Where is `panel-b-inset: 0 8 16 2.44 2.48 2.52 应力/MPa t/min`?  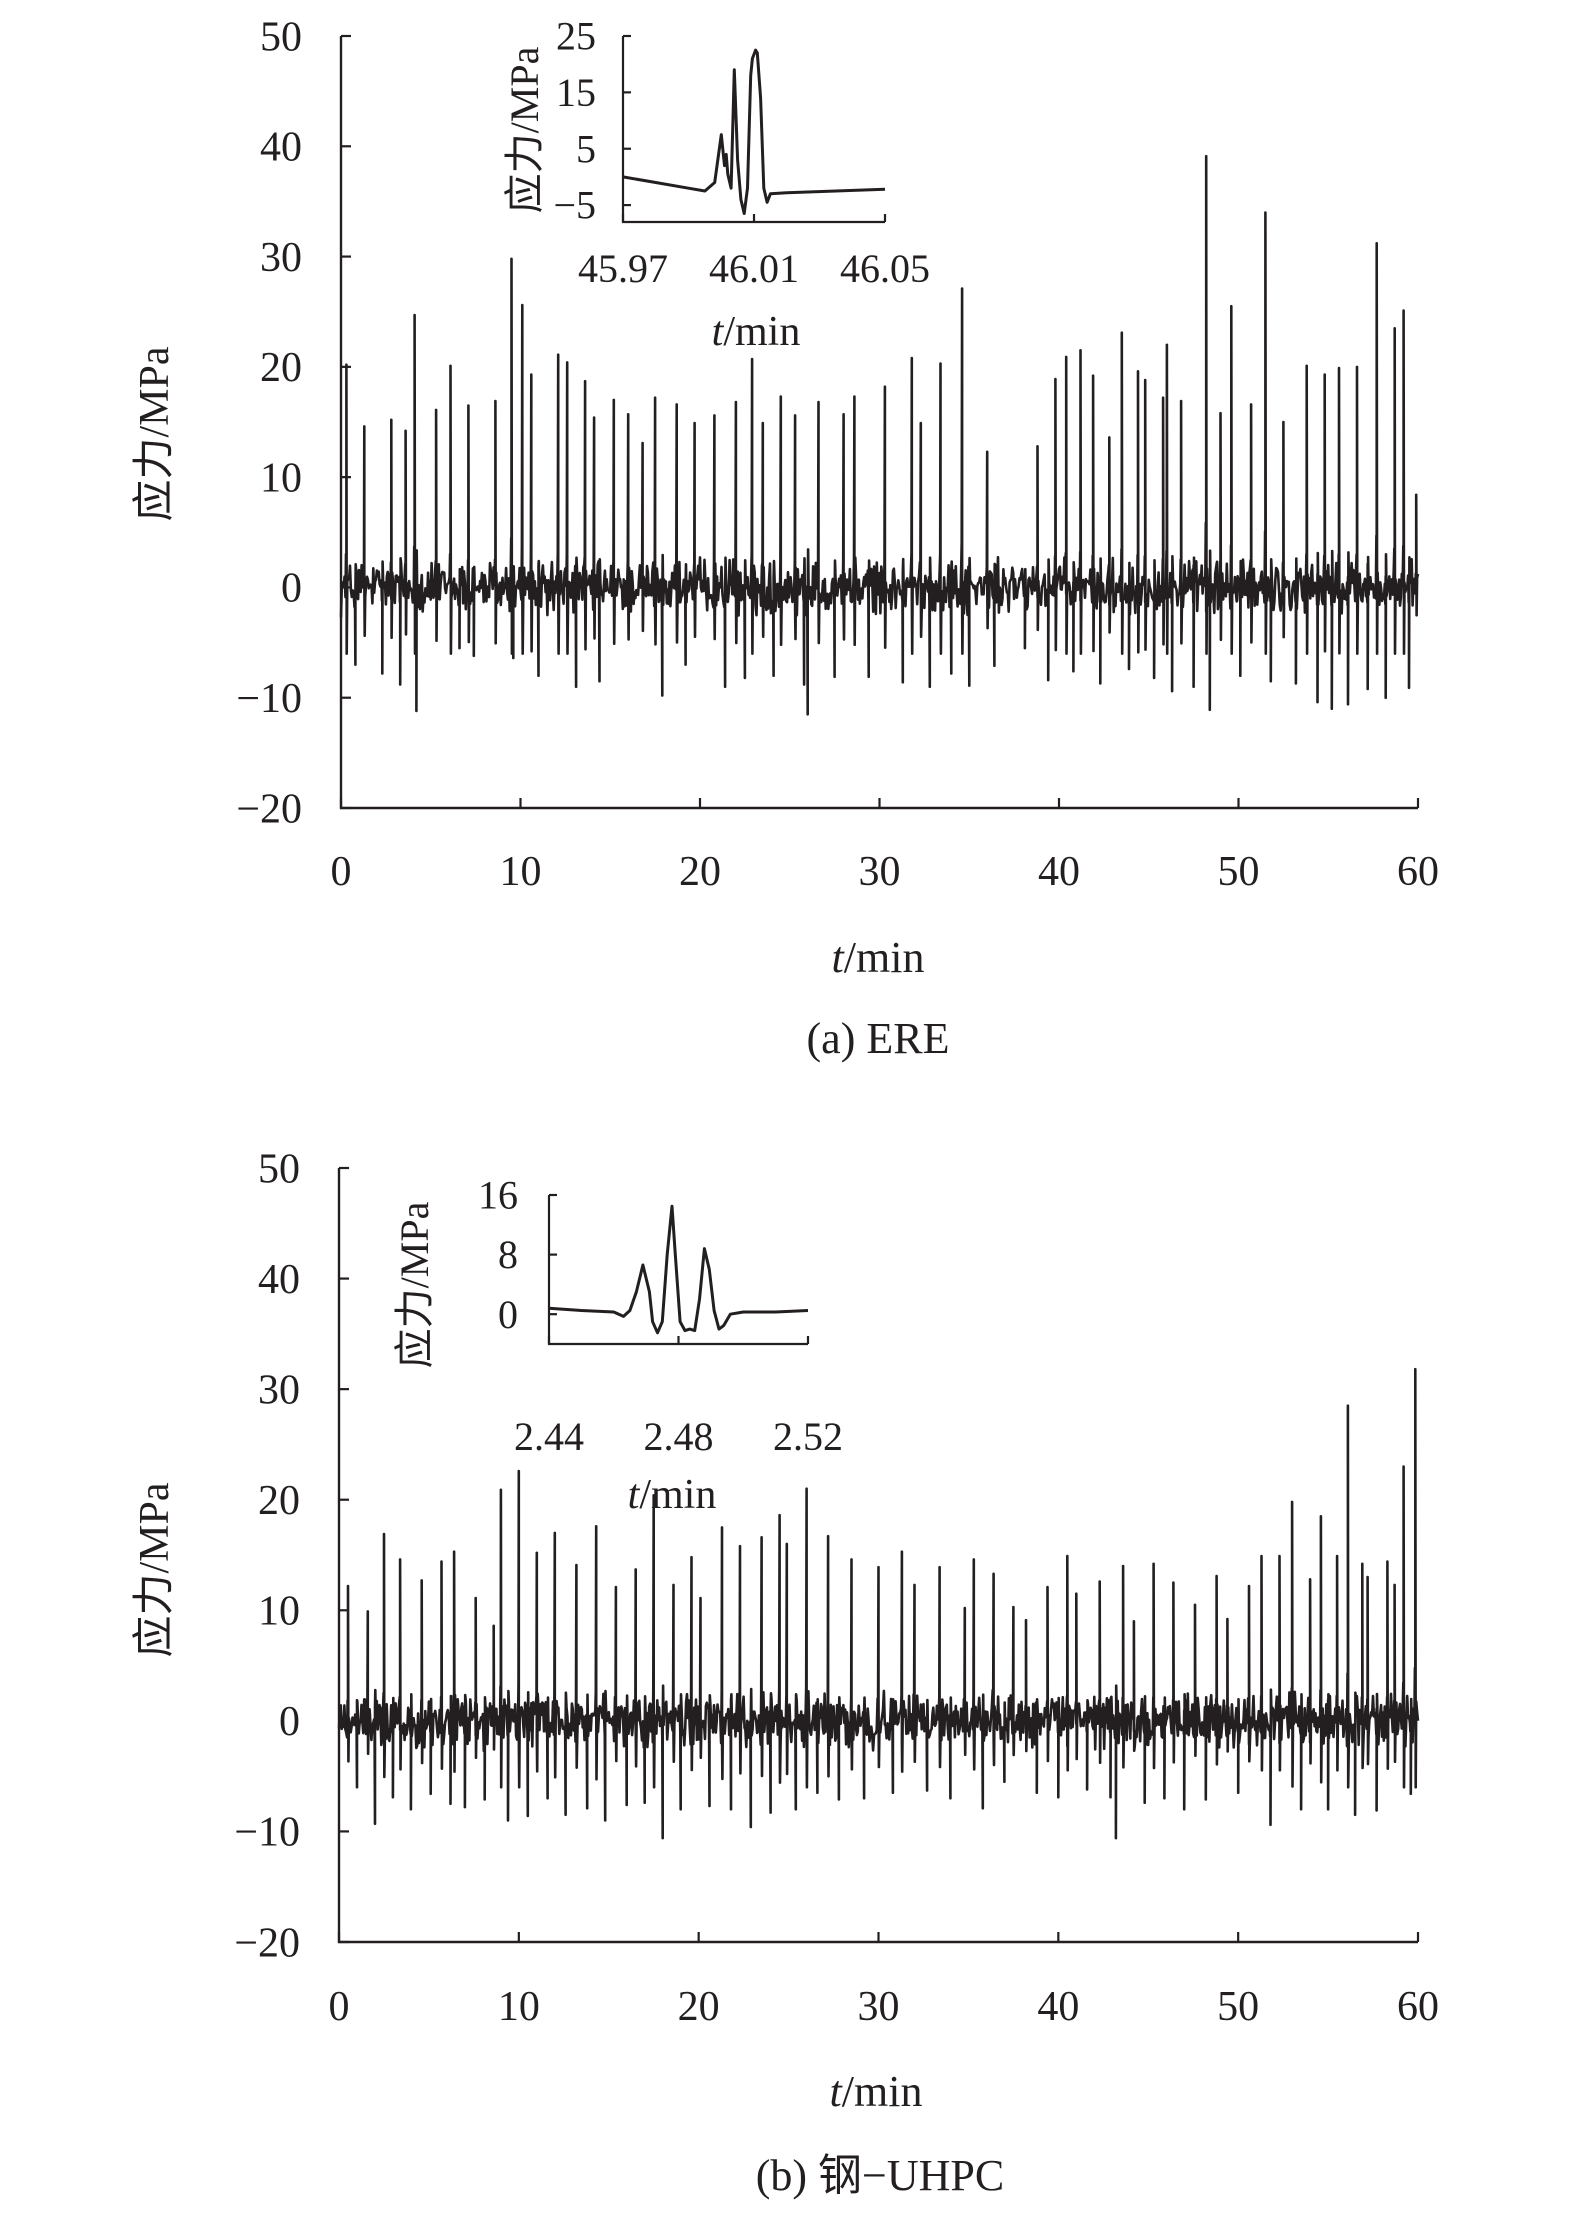
panel-b-inset: 0 8 16 2.44 2.48 2.52 应力/MPa t/min is located at coordinates (617, 1345).